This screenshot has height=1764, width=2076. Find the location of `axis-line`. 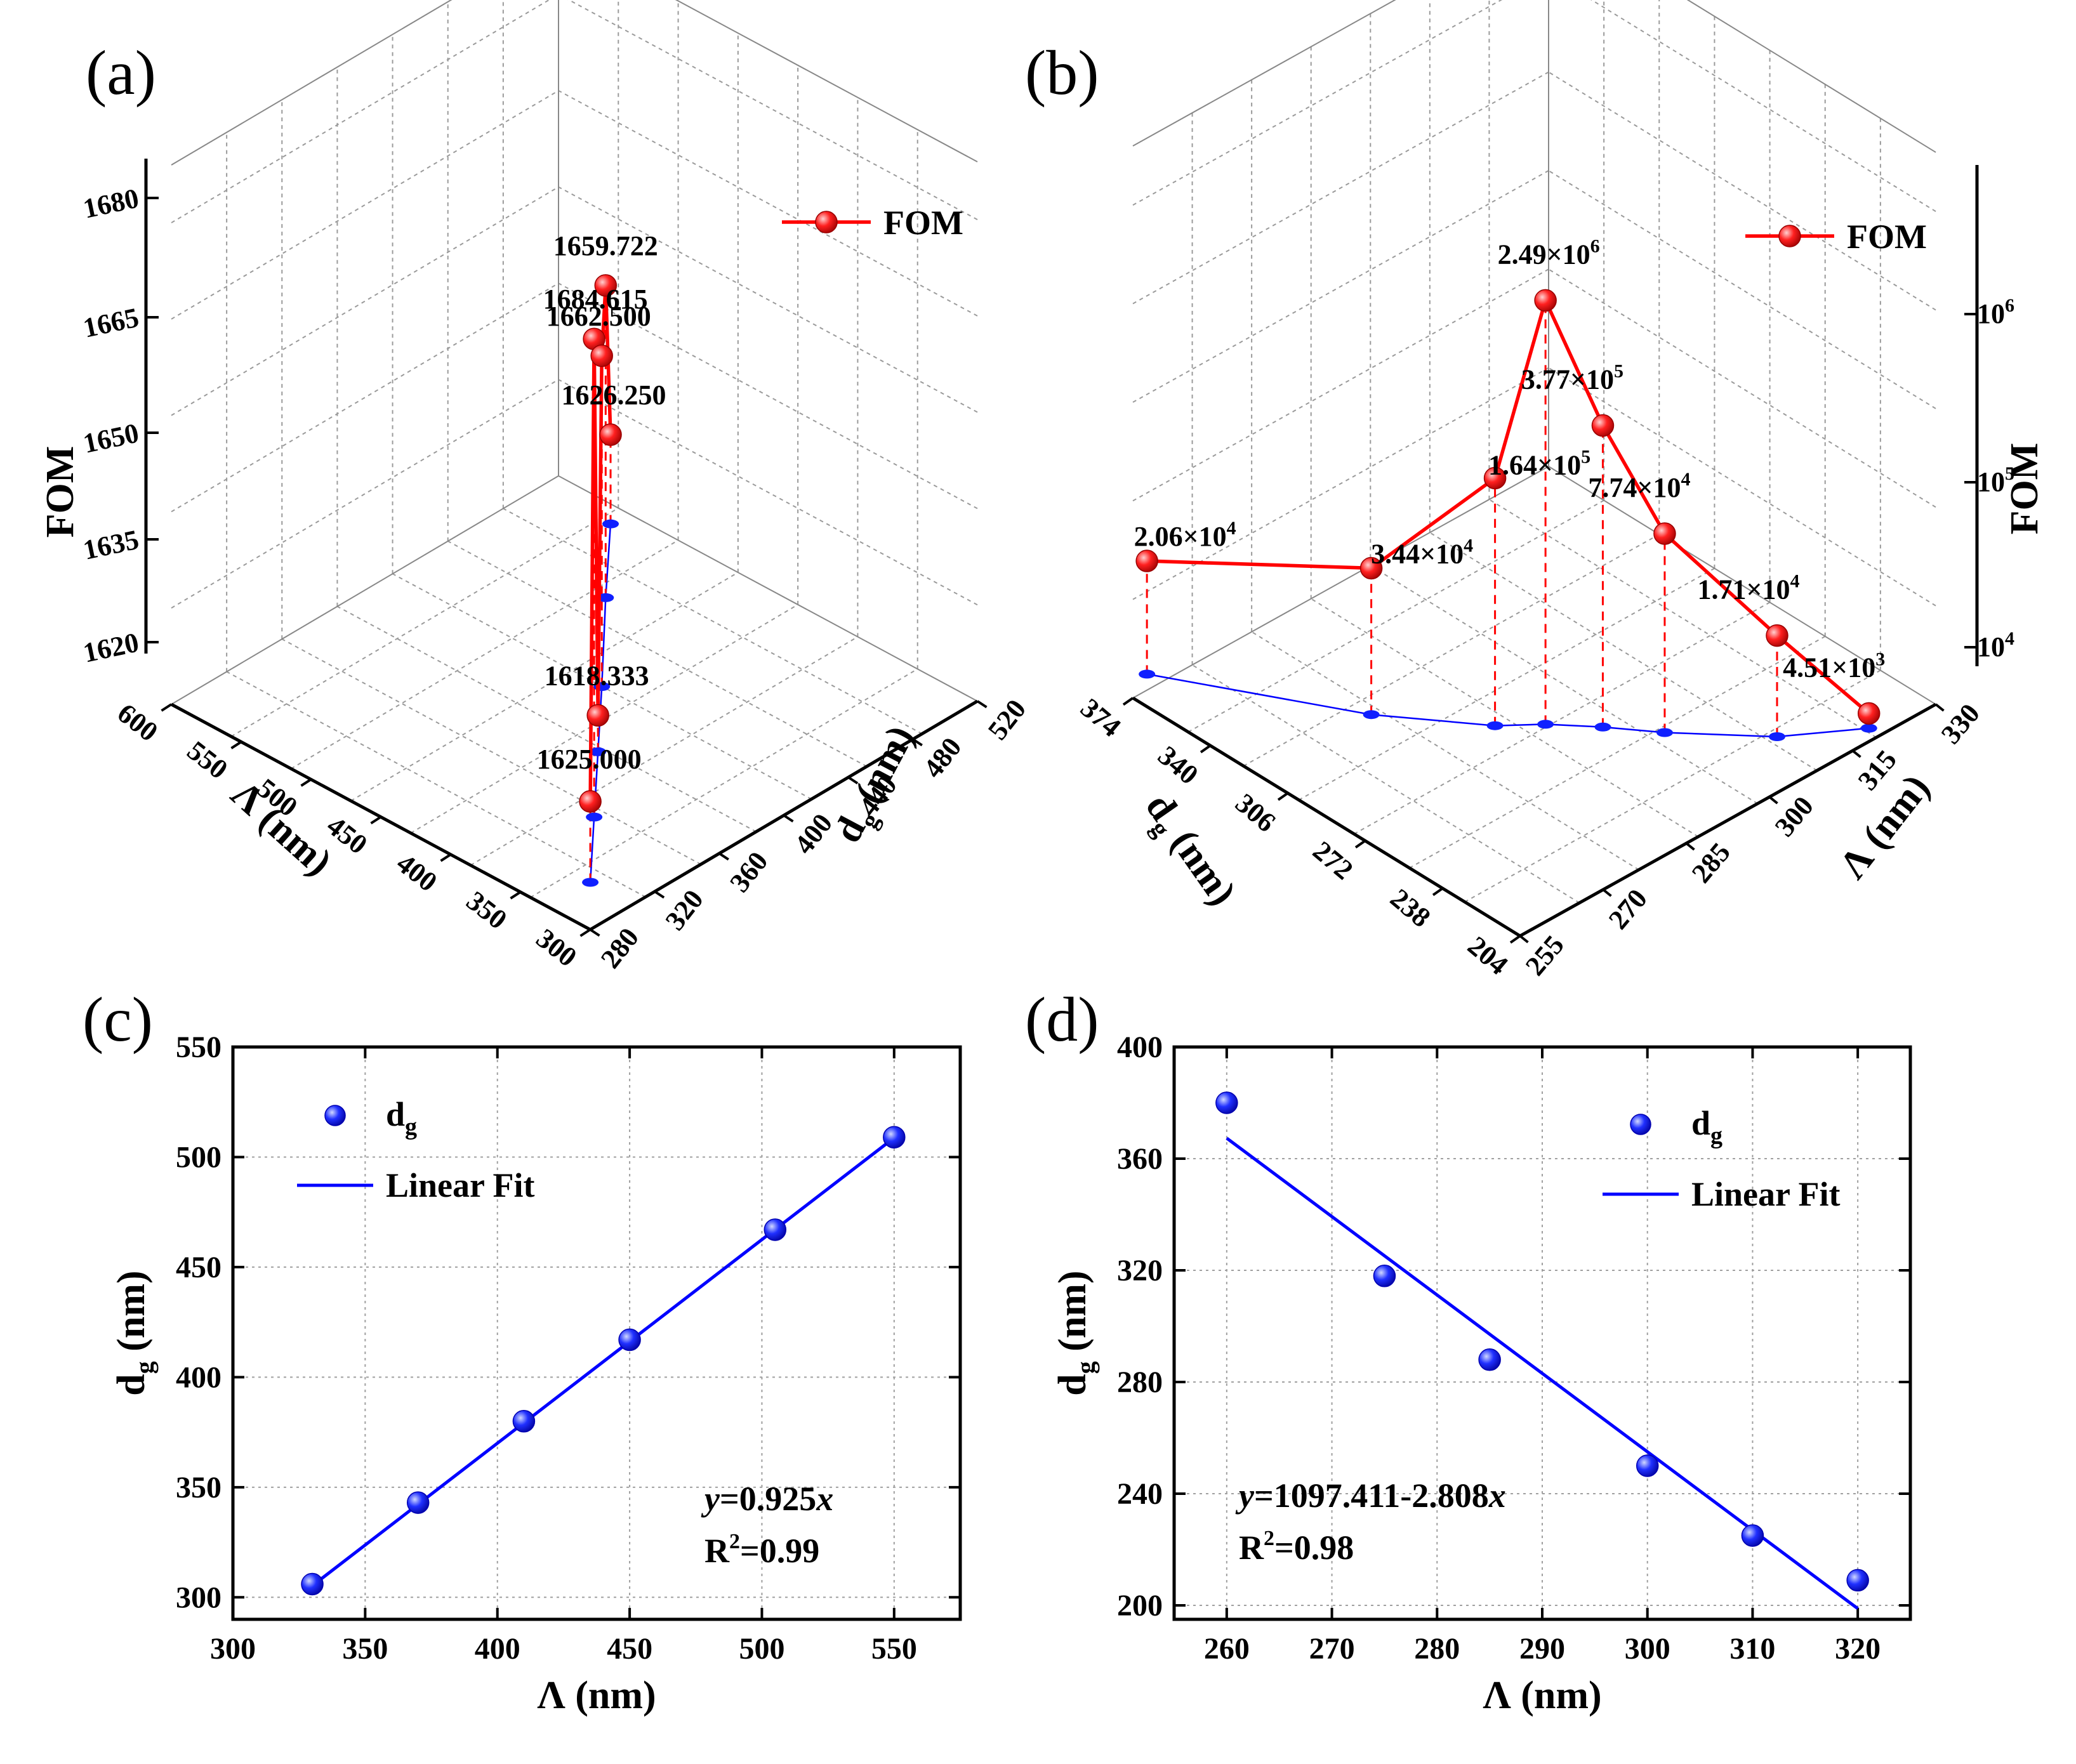

axis-line is located at coordinates (1728, 820).